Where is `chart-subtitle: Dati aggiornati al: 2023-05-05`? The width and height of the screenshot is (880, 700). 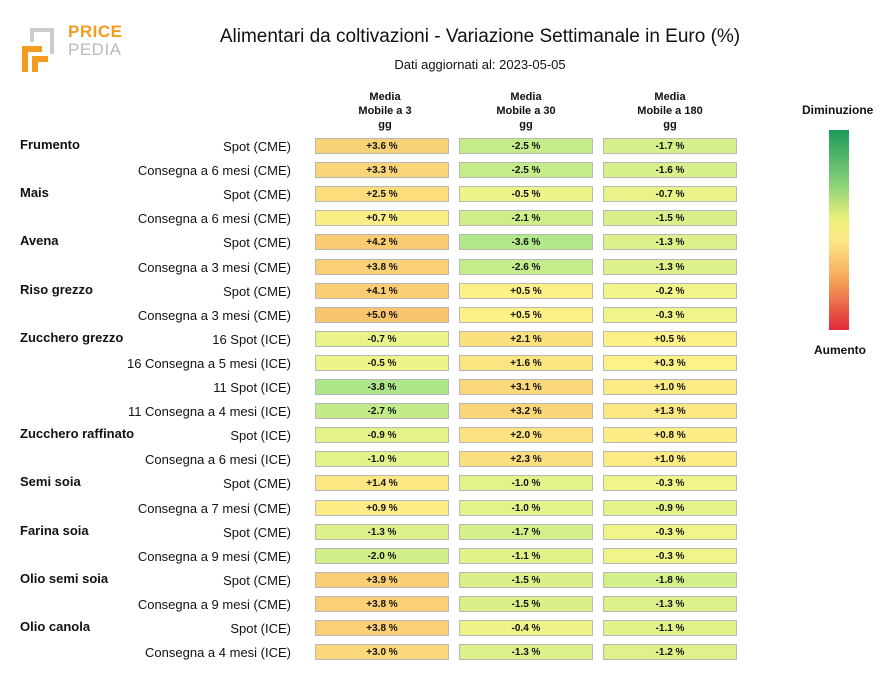 chart-subtitle: Dati aggiornati al: 2023-05-05 is located at coordinates (480, 64).